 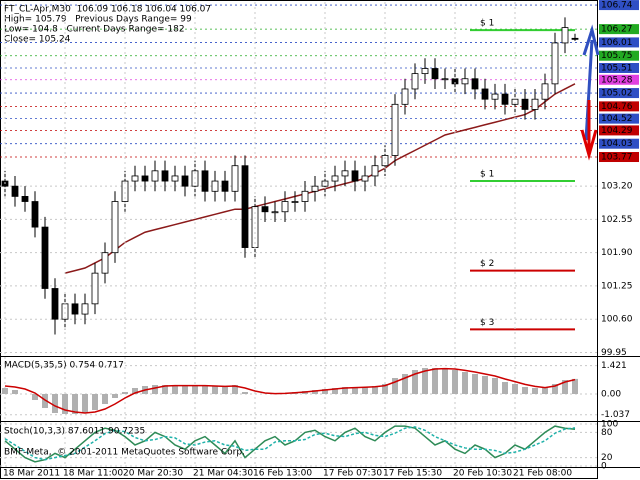 I want to click on x-tick-label: 18 Mar 2011, so click(x=31, y=474).